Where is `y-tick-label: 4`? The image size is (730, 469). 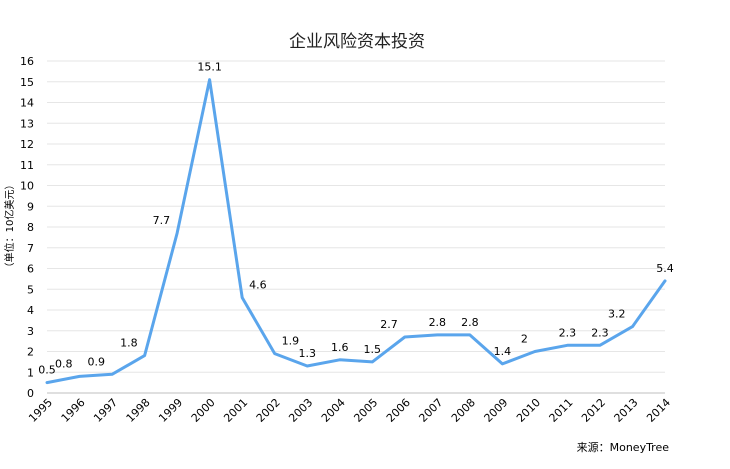
y-tick-label: 4 is located at coordinates (30, 310).